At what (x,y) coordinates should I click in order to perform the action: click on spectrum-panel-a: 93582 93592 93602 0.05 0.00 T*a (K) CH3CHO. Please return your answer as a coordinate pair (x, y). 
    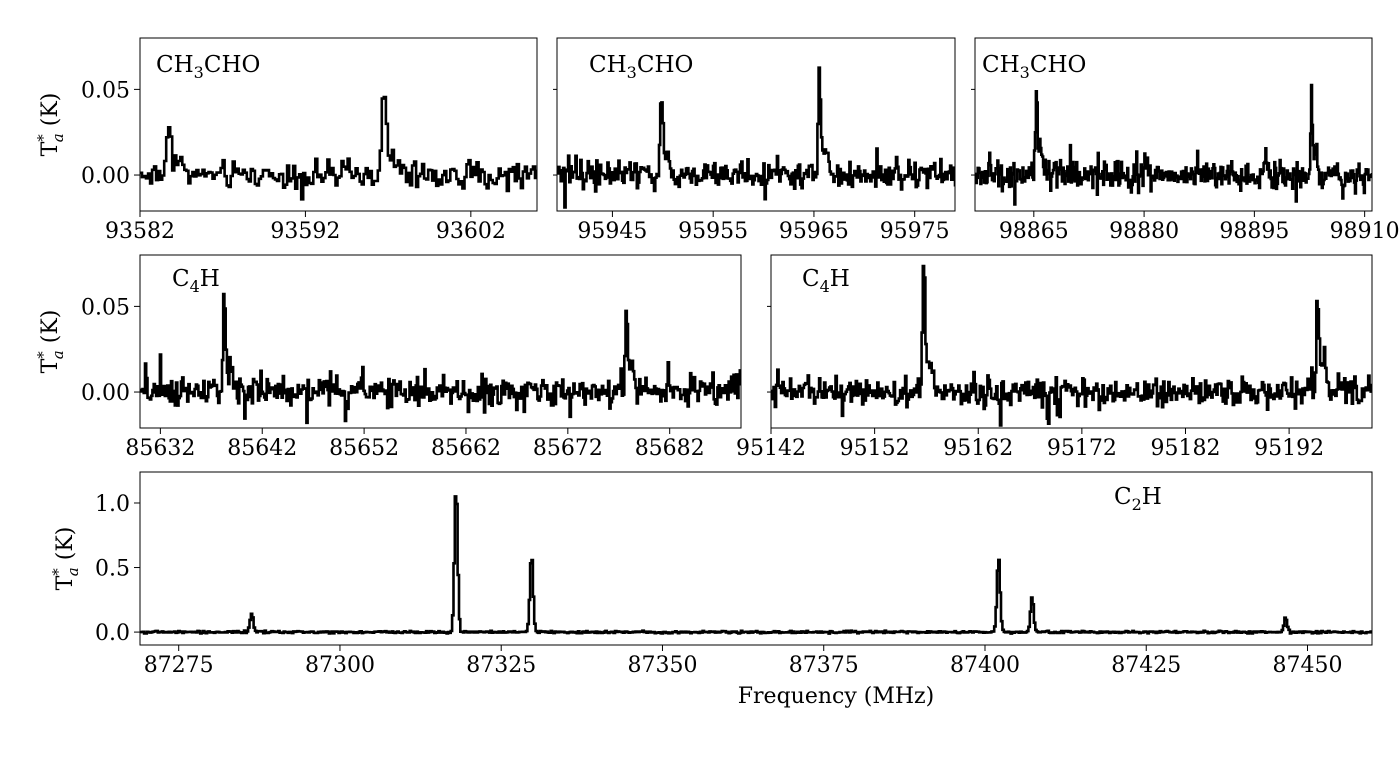
    Looking at the image, I should click on (286, 140).